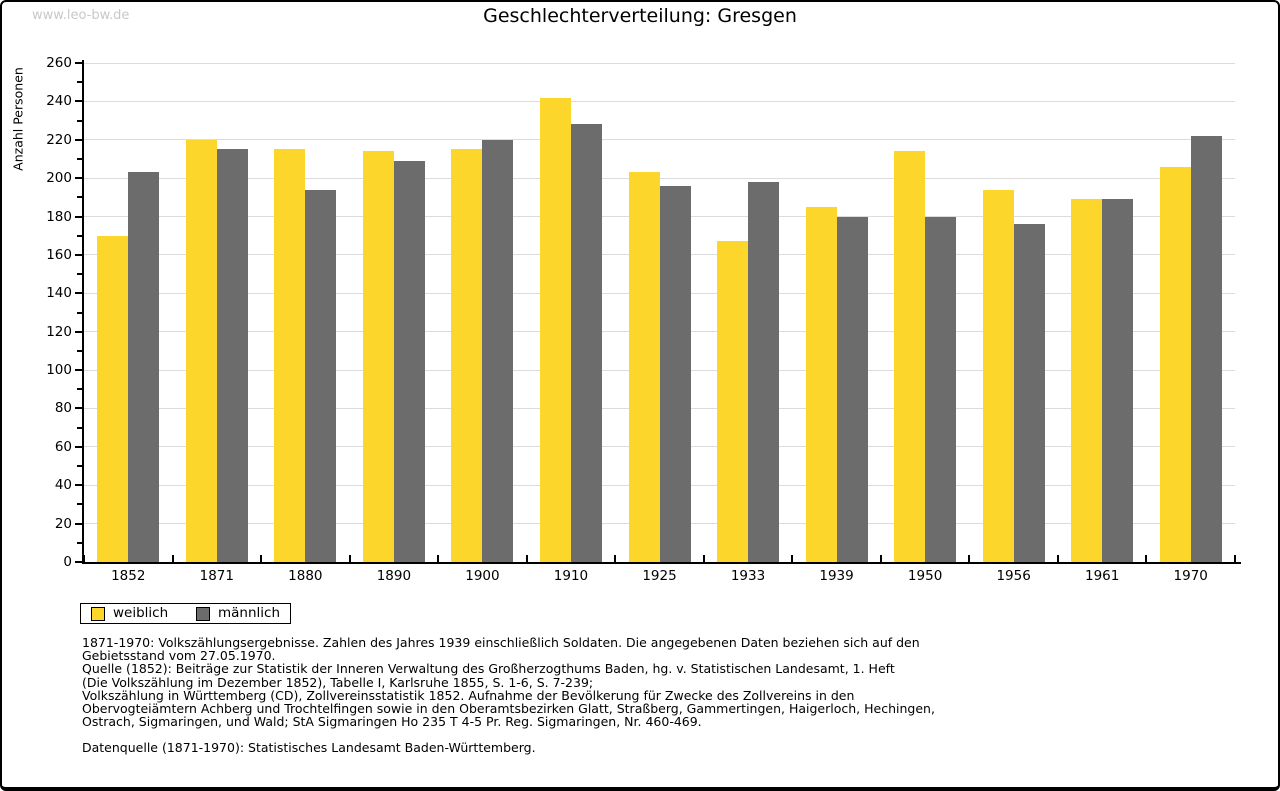 The width and height of the screenshot is (1280, 791). Describe the element at coordinates (409, 361) in the screenshot. I see `bar-männlich-1890` at that location.